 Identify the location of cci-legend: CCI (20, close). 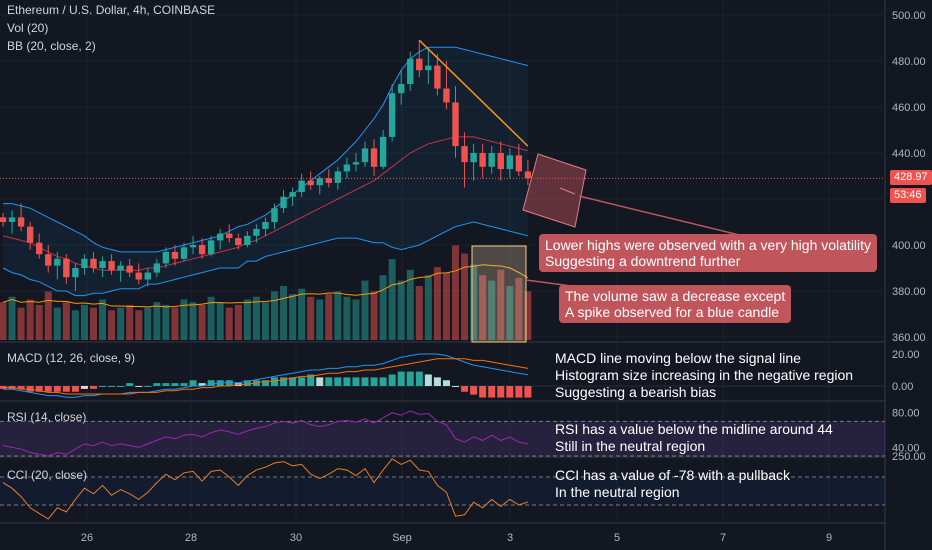
(47, 475).